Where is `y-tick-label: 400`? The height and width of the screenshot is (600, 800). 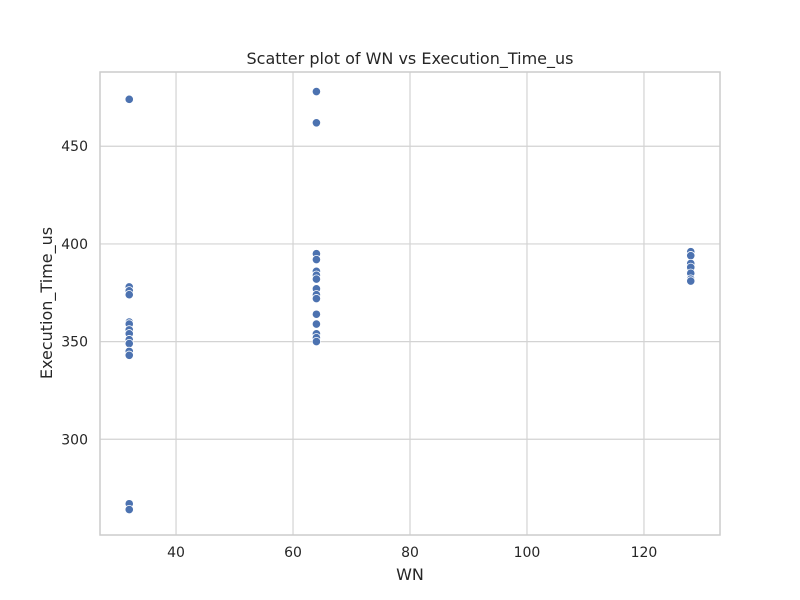 y-tick-label: 400 is located at coordinates (74, 245).